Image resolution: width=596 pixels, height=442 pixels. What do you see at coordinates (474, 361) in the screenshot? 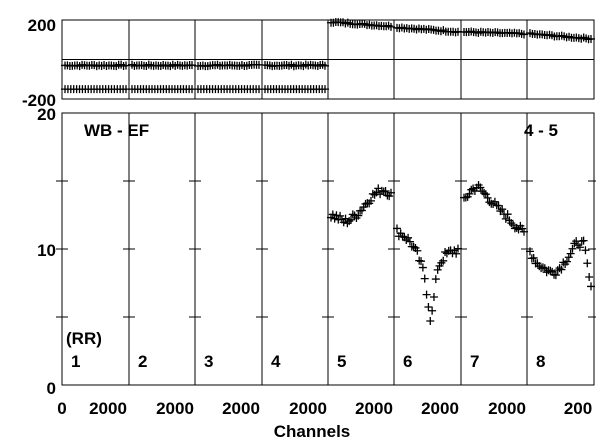
I see `panel-label: 7` at bounding box center [474, 361].